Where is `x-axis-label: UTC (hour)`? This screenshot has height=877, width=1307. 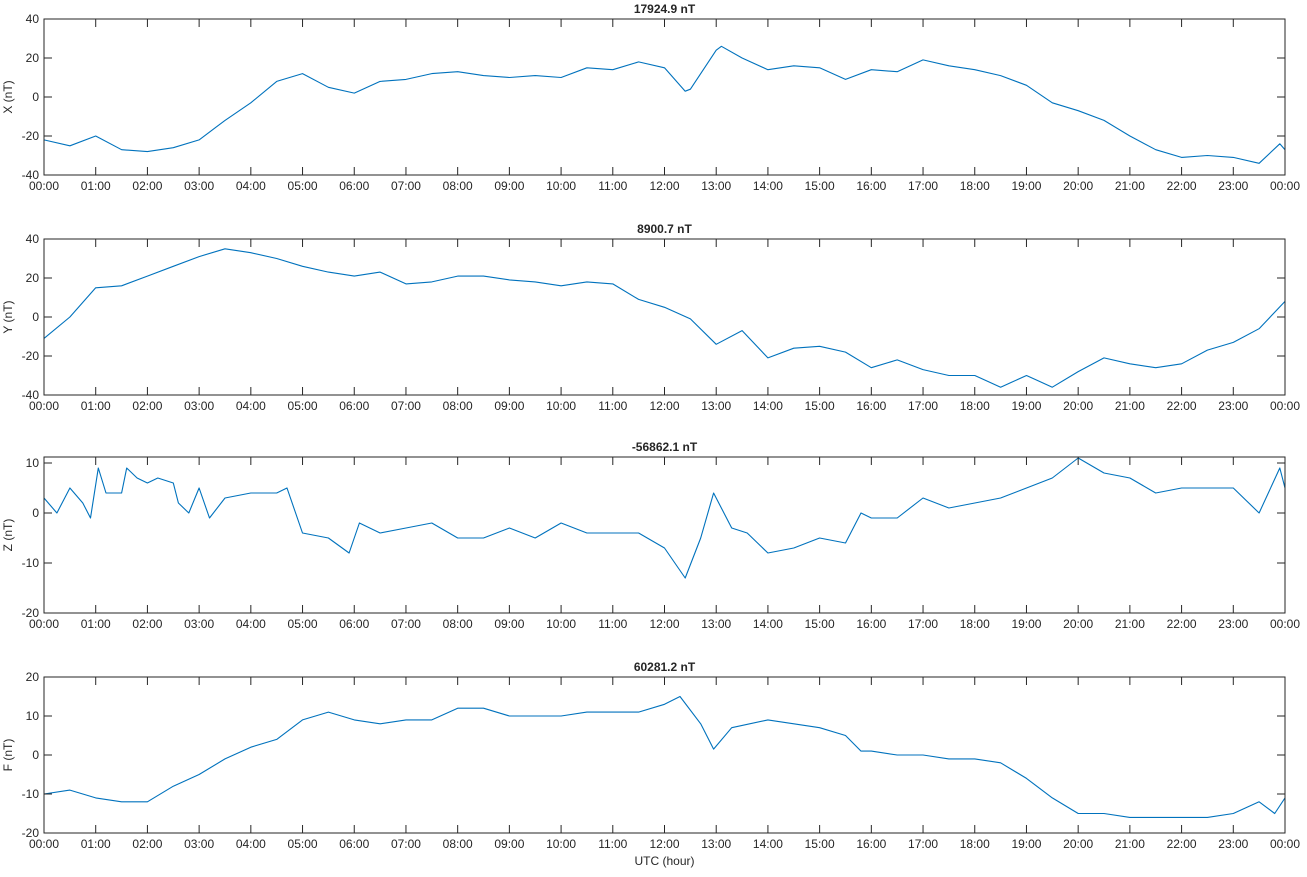
x-axis-label: UTC (hour) is located at coordinates (664, 861).